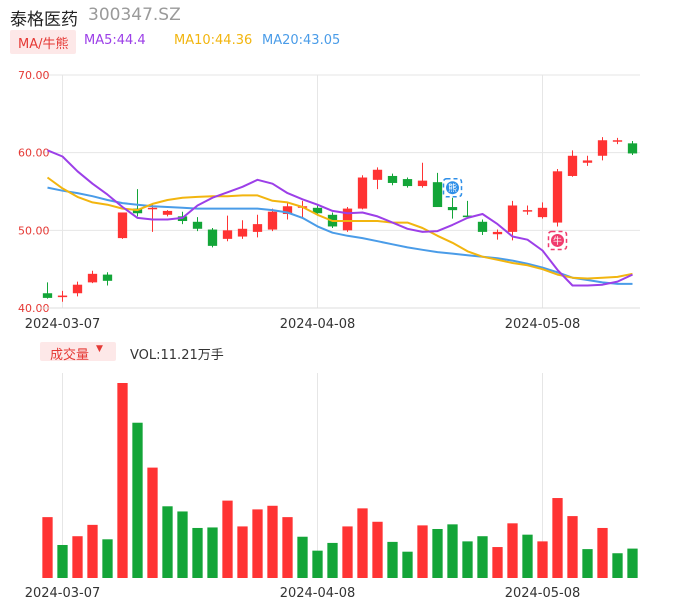 The width and height of the screenshot is (686, 606). I want to click on volume-x-tick-label: 2024-03-07, so click(63, 593).